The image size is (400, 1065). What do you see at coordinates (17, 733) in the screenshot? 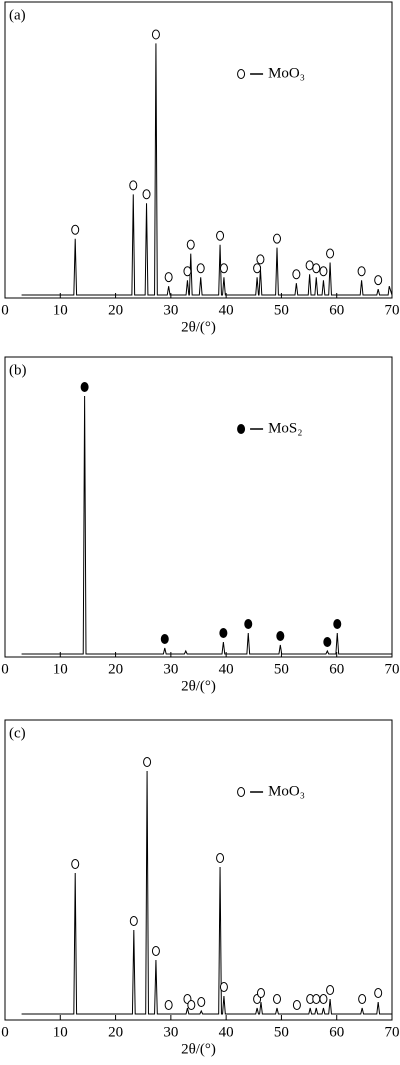
I see `panel-label: (c)` at bounding box center [17, 733].